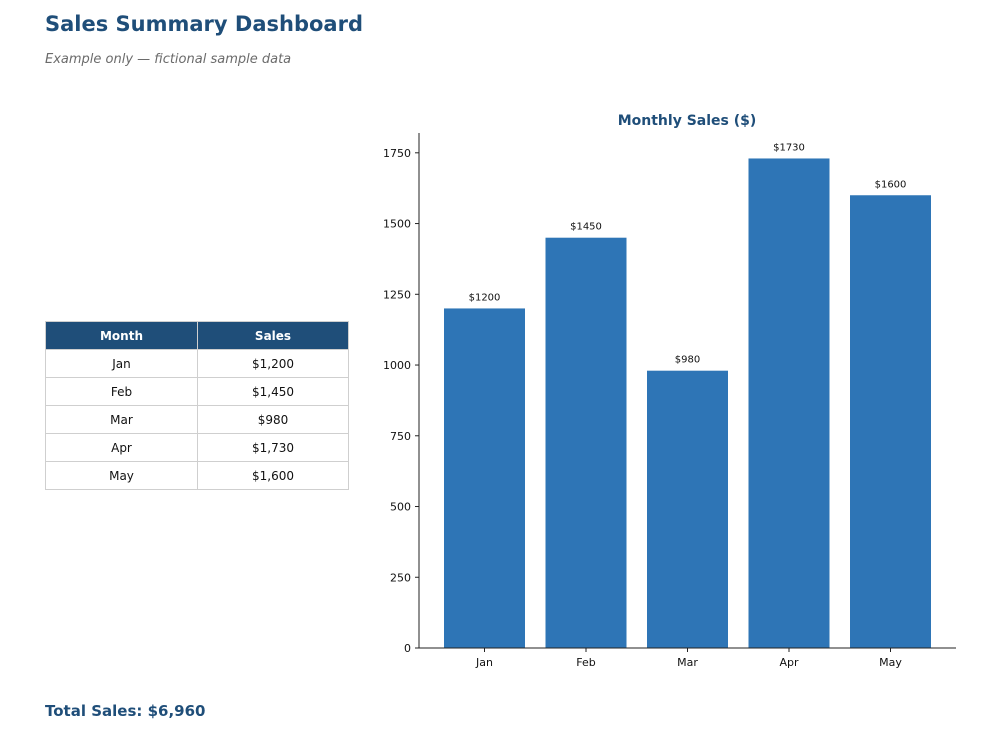  I want to click on y-axis: 0 250 500 750 1000 1250 1500 1750, so click(401, 401).